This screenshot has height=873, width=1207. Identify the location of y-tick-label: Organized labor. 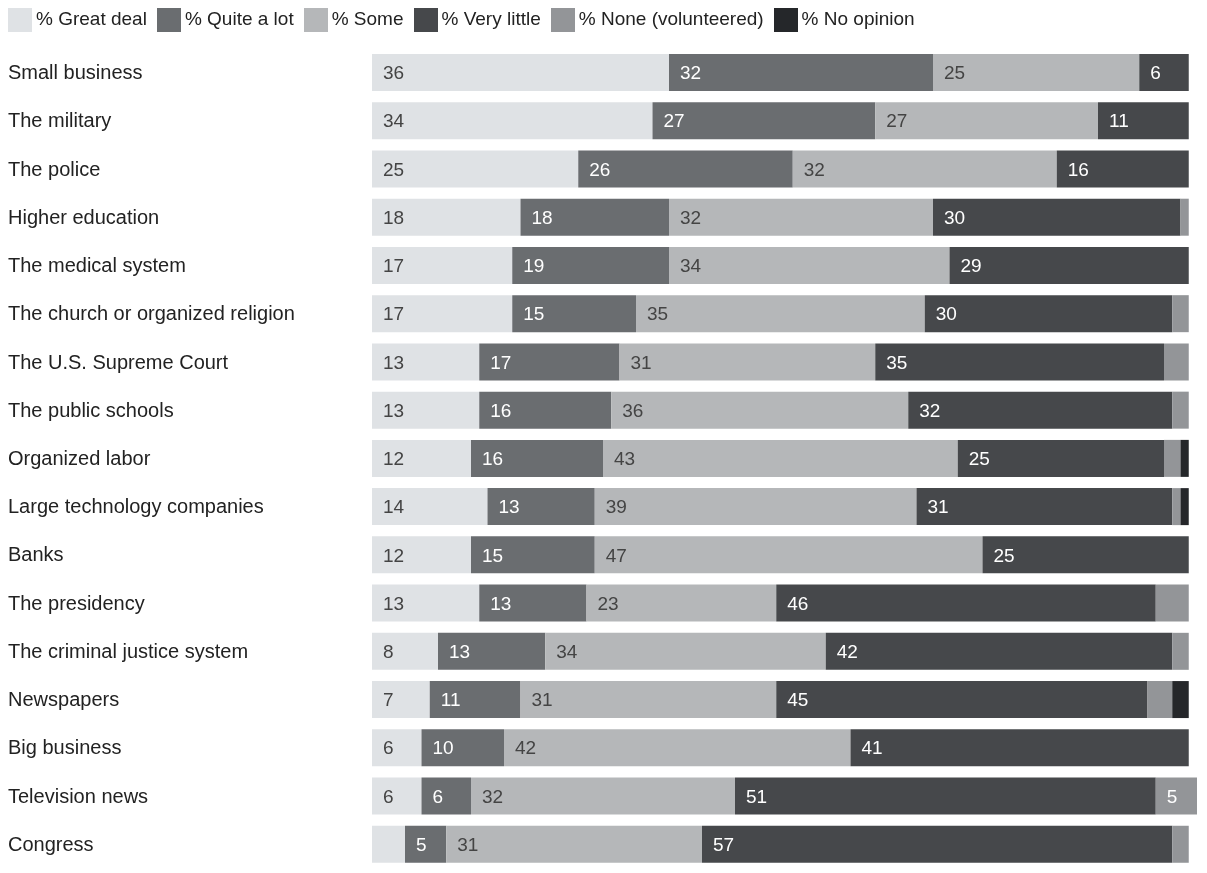
(79, 458).